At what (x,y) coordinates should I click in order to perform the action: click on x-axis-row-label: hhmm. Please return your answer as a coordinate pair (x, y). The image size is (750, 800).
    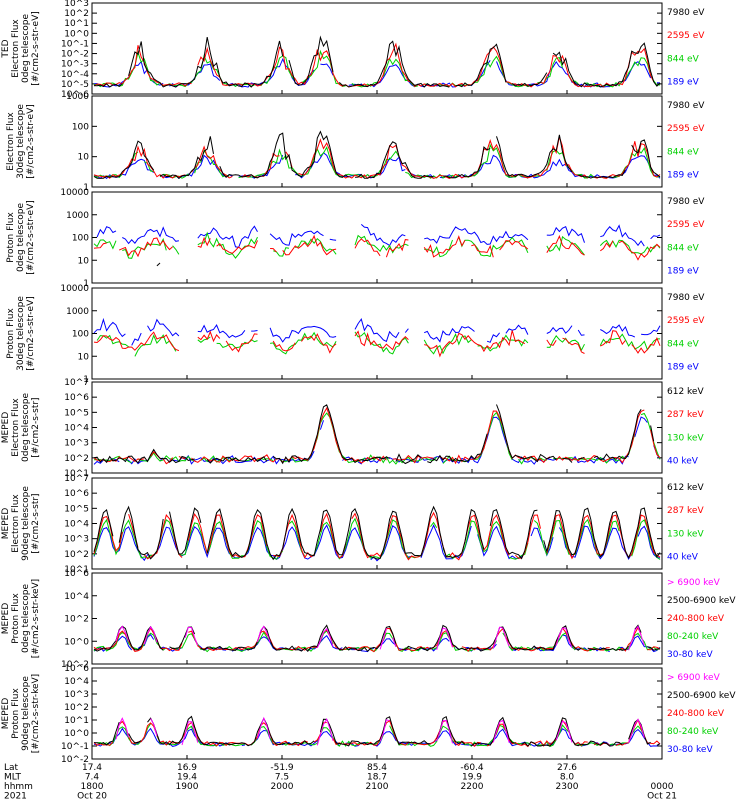
    Looking at the image, I should click on (18, 787).